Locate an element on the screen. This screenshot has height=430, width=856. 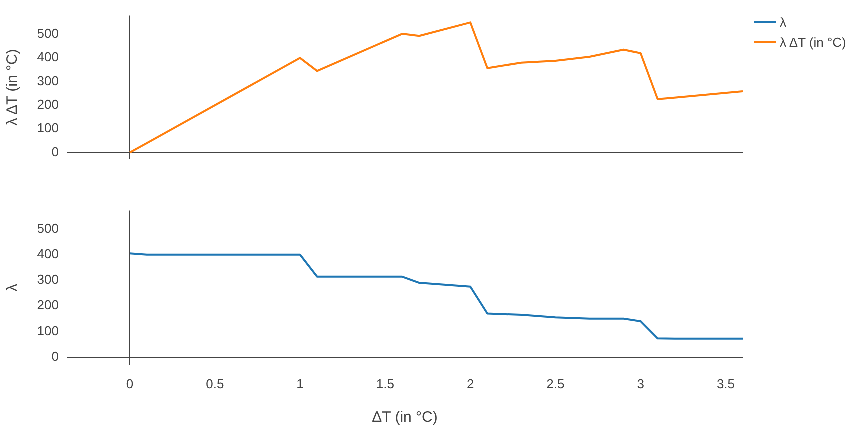
x-tick-label: 0.5 is located at coordinates (215, 384).